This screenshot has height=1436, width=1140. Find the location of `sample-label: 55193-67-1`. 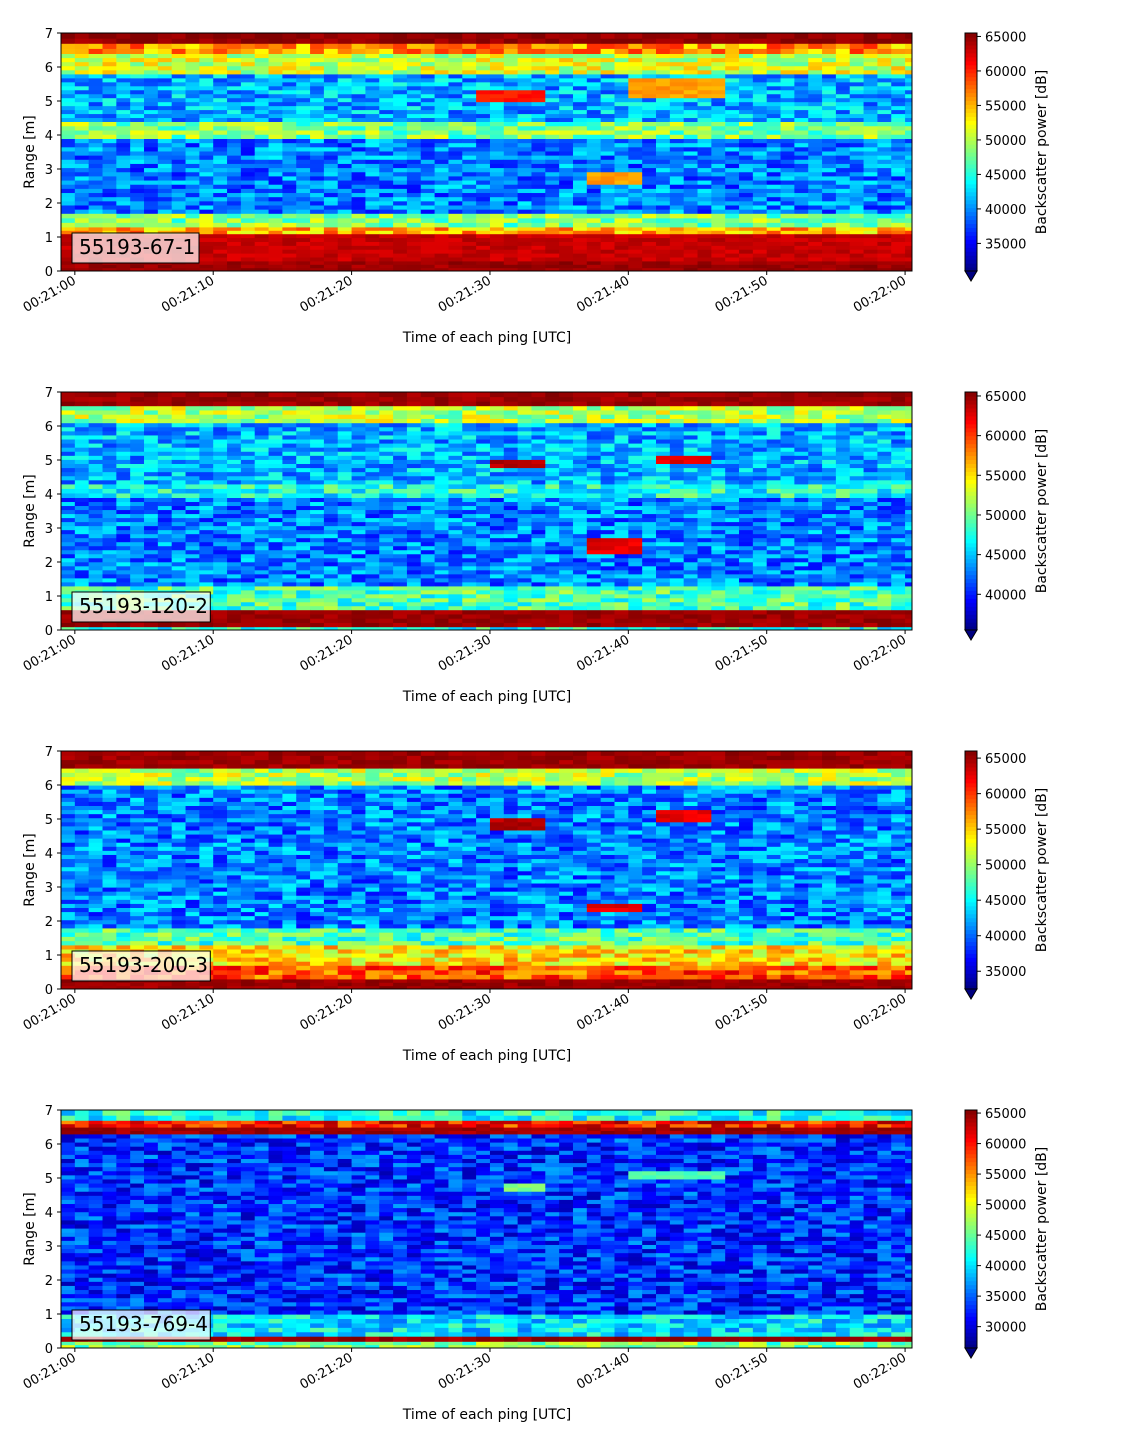

sample-label: 55193-67-1 is located at coordinates (137, 247).